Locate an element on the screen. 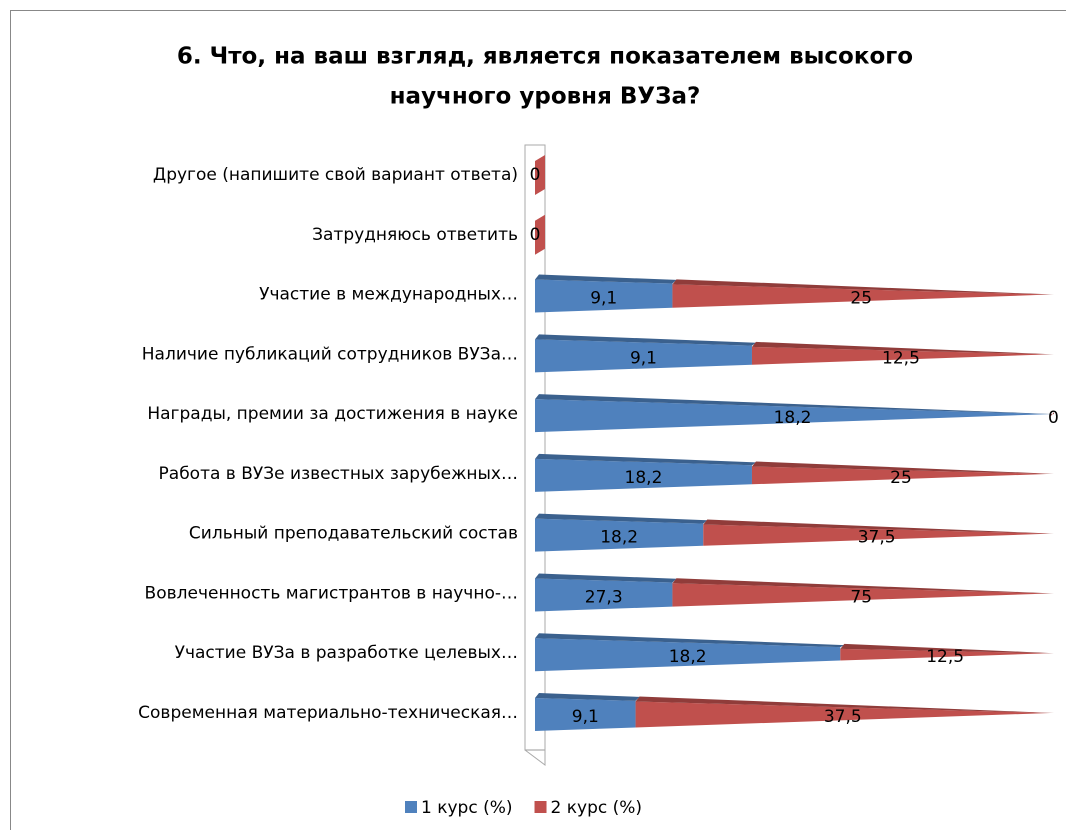  value-label: 27,3 is located at coordinates (604, 597).